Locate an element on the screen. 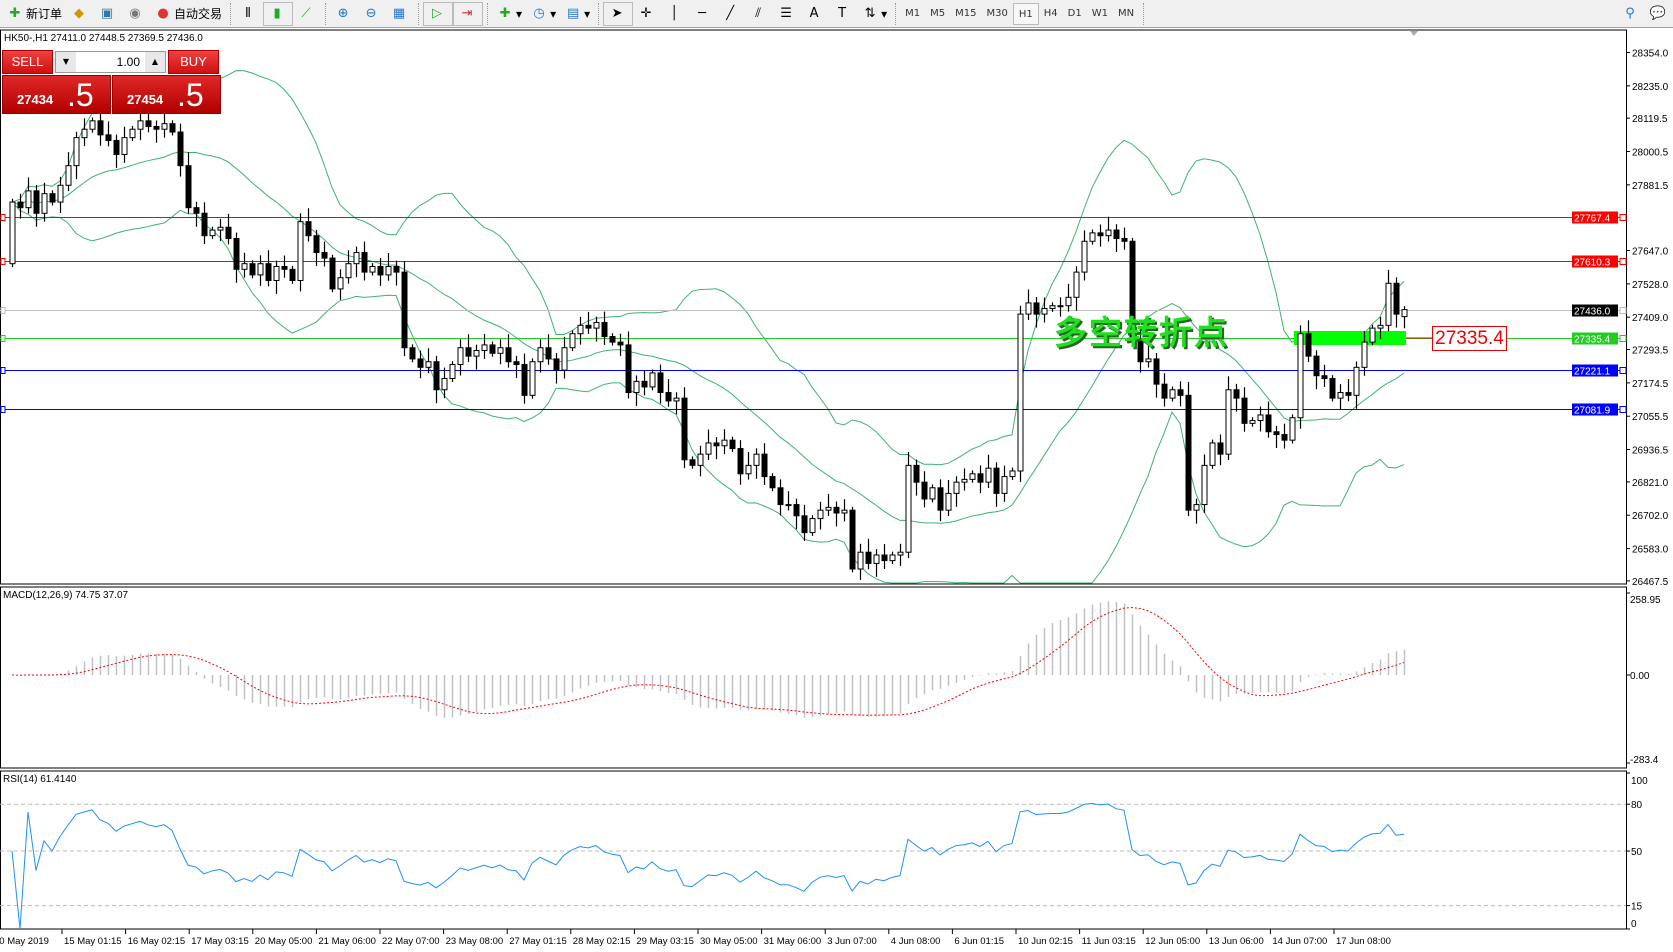  timeframe-mn-button: MN is located at coordinates (1126, 13).